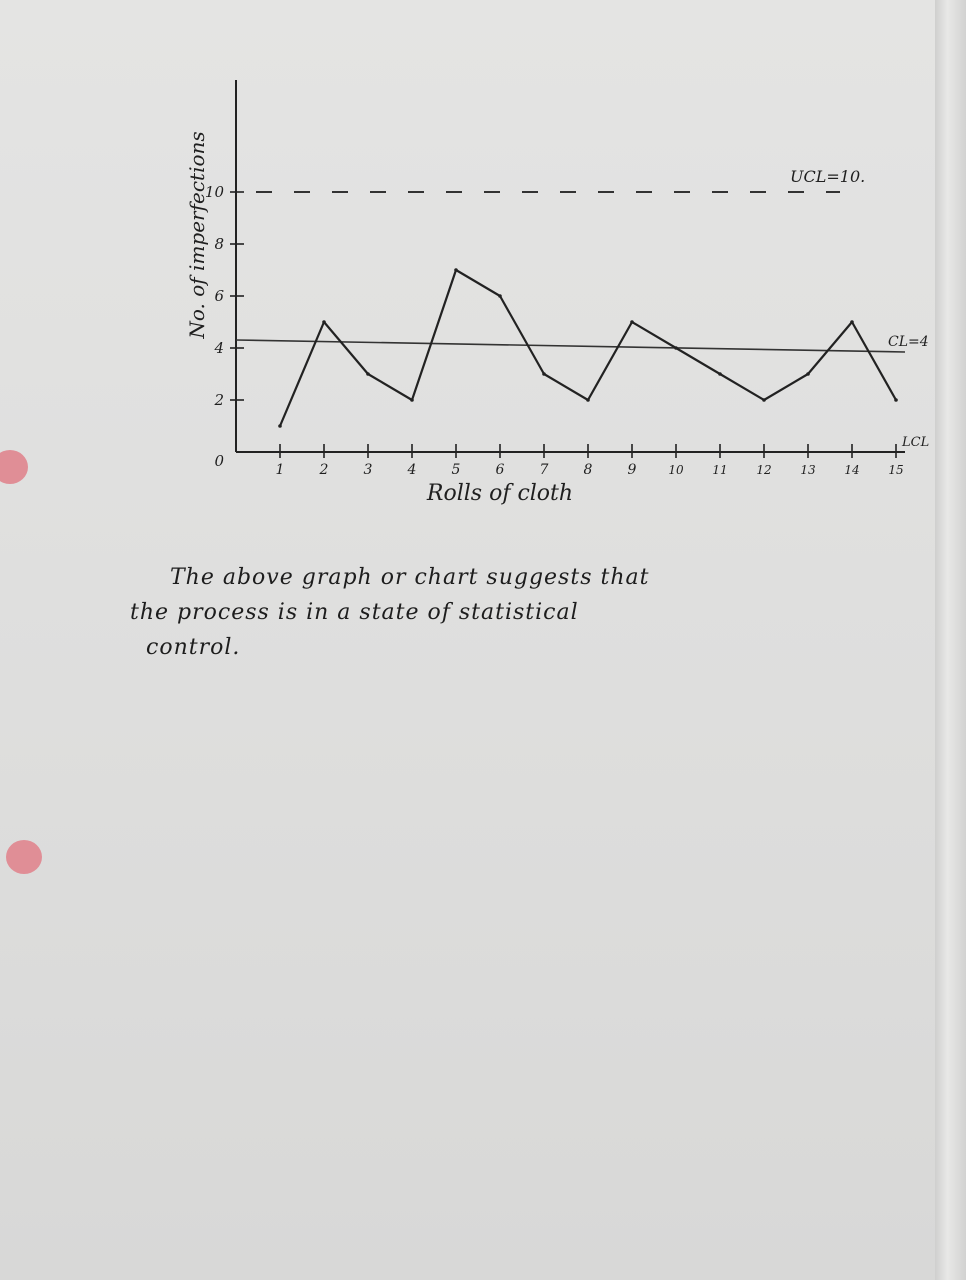 This screenshot has height=1280, width=966. Describe the element at coordinates (570, 346) in the screenshot. I see `cl-line` at that location.